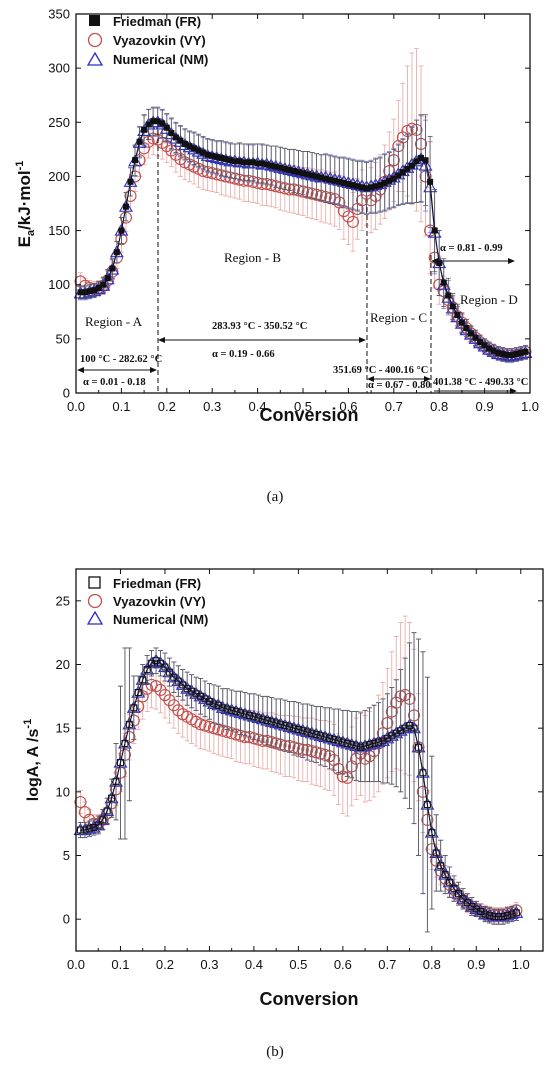 The image size is (550, 1068). Describe the element at coordinates (254, 964) in the screenshot. I see `x-tick-label: 0.4` at that location.